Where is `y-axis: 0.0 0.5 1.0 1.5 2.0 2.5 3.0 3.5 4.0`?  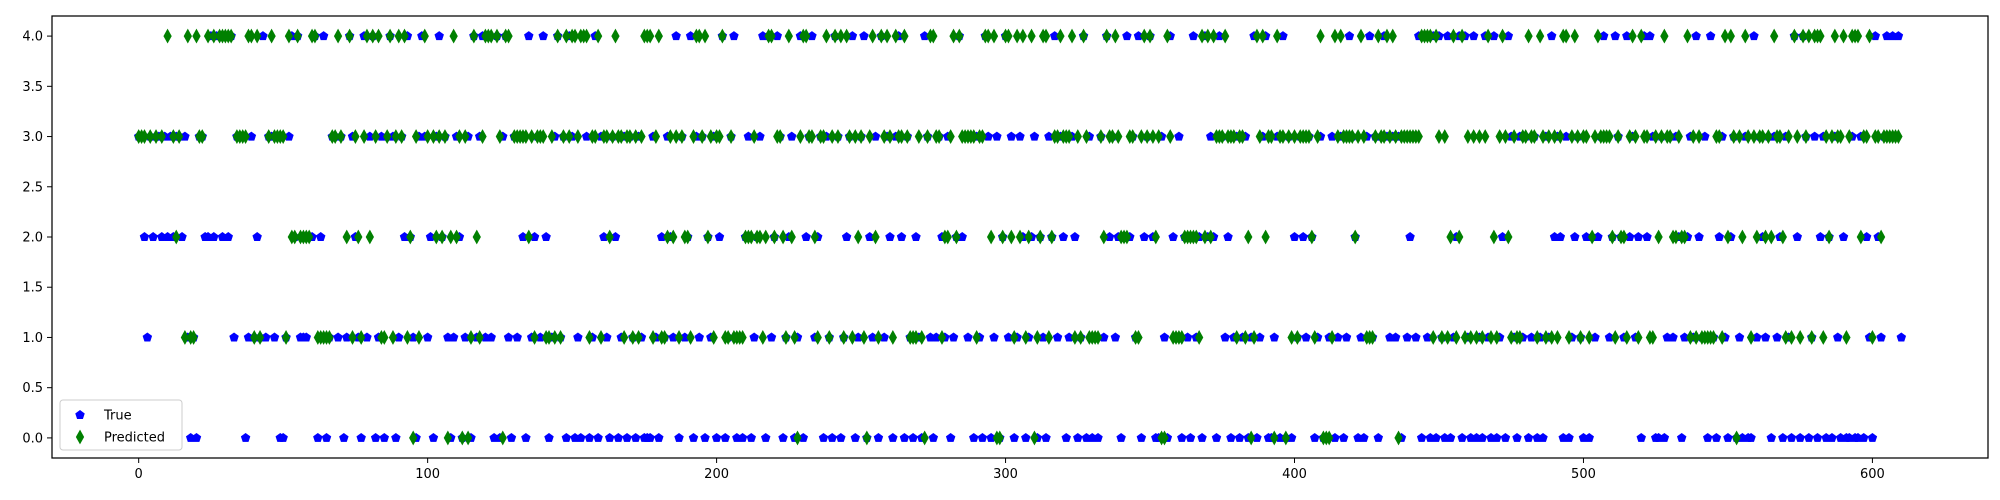 y-axis: 0.0 0.5 1.0 1.5 2.0 2.5 3.0 3.5 4.0 is located at coordinates (37, 238).